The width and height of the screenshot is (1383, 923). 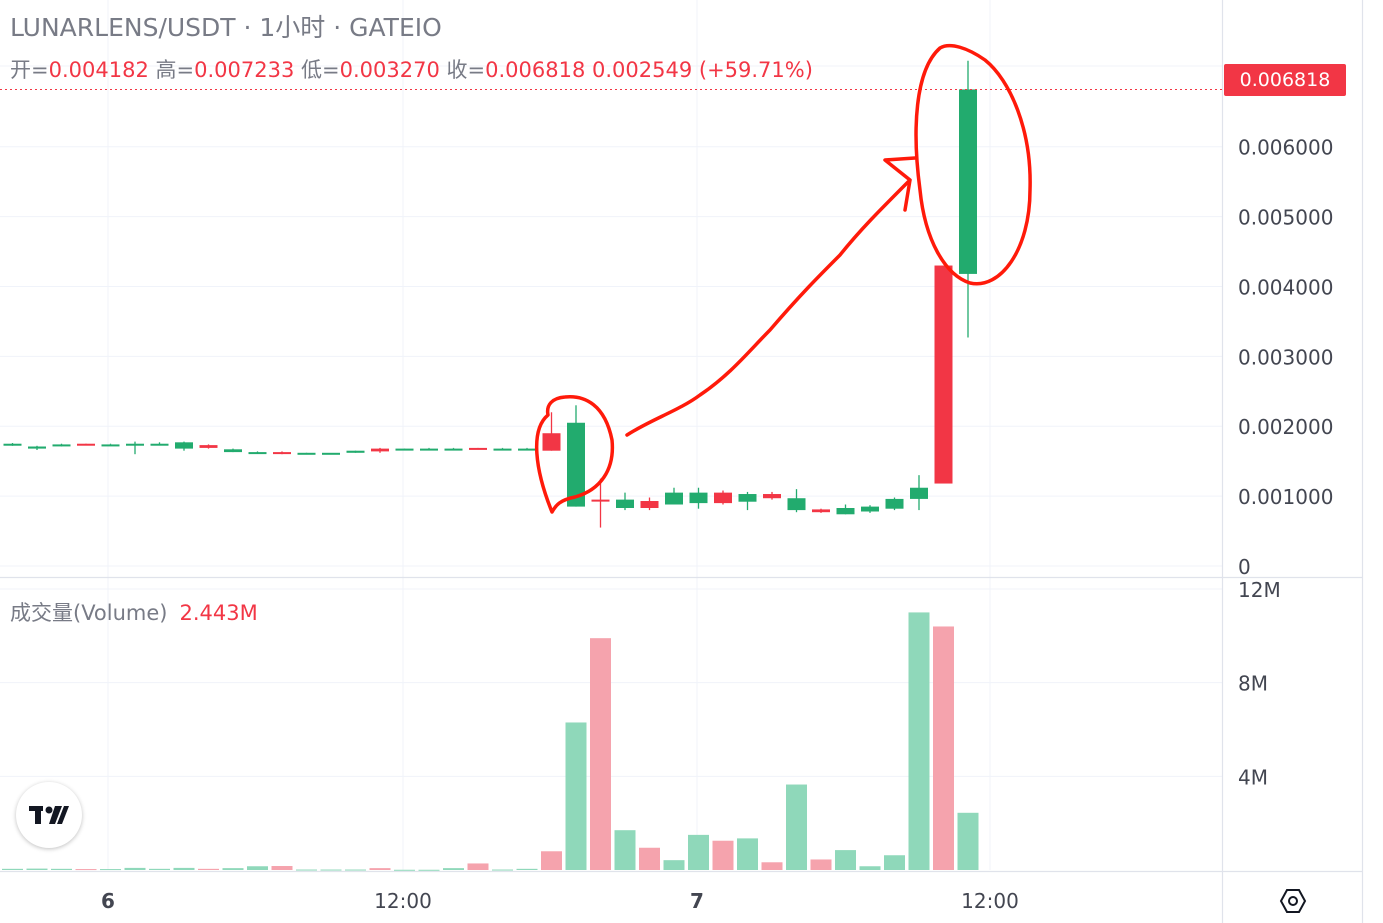 What do you see at coordinates (1285, 218) in the screenshot?
I see `price-tick-label: 0.005000` at bounding box center [1285, 218].